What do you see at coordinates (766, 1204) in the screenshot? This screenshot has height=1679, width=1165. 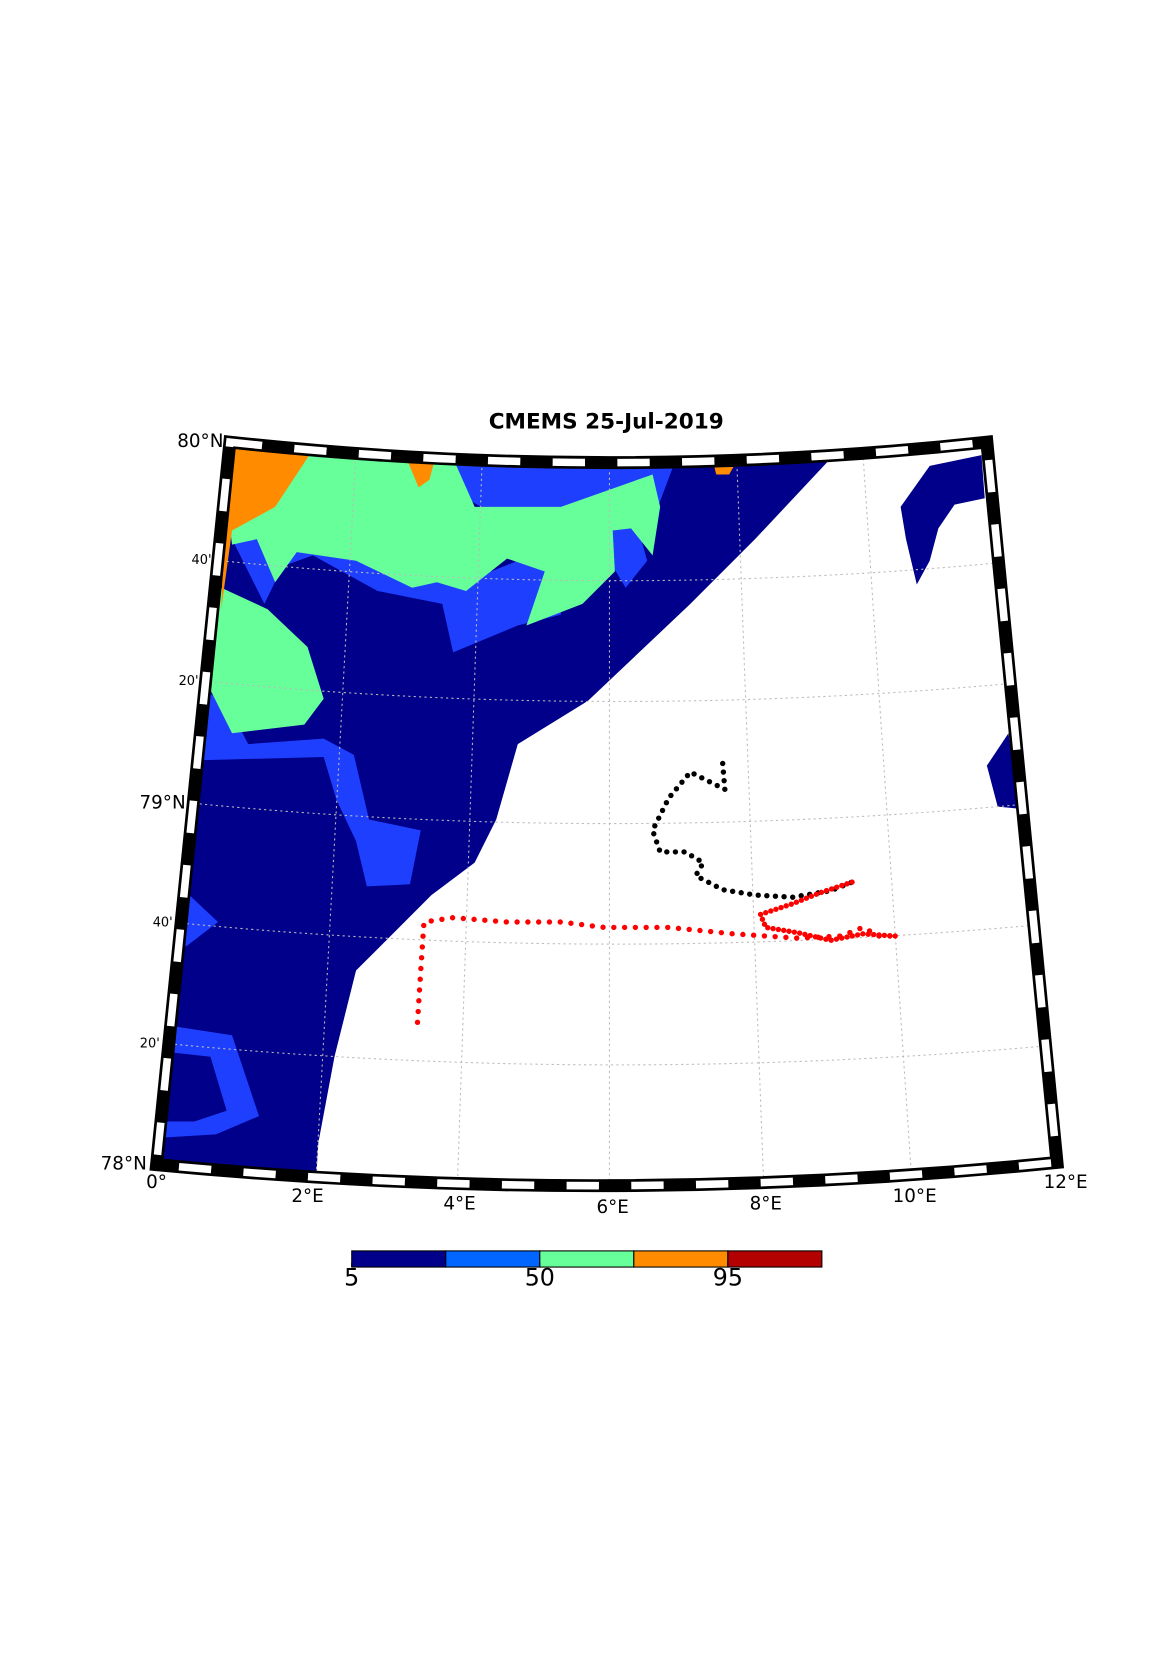 I see `lon-label: 8°E` at bounding box center [766, 1204].